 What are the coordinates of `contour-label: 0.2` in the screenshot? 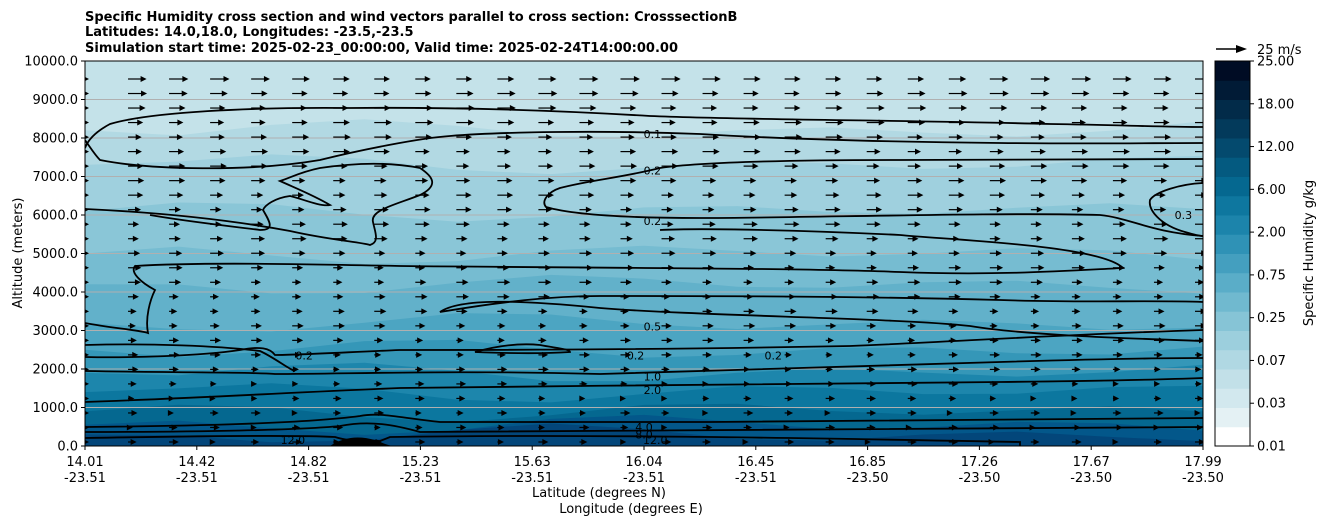 It's located at (636, 356).